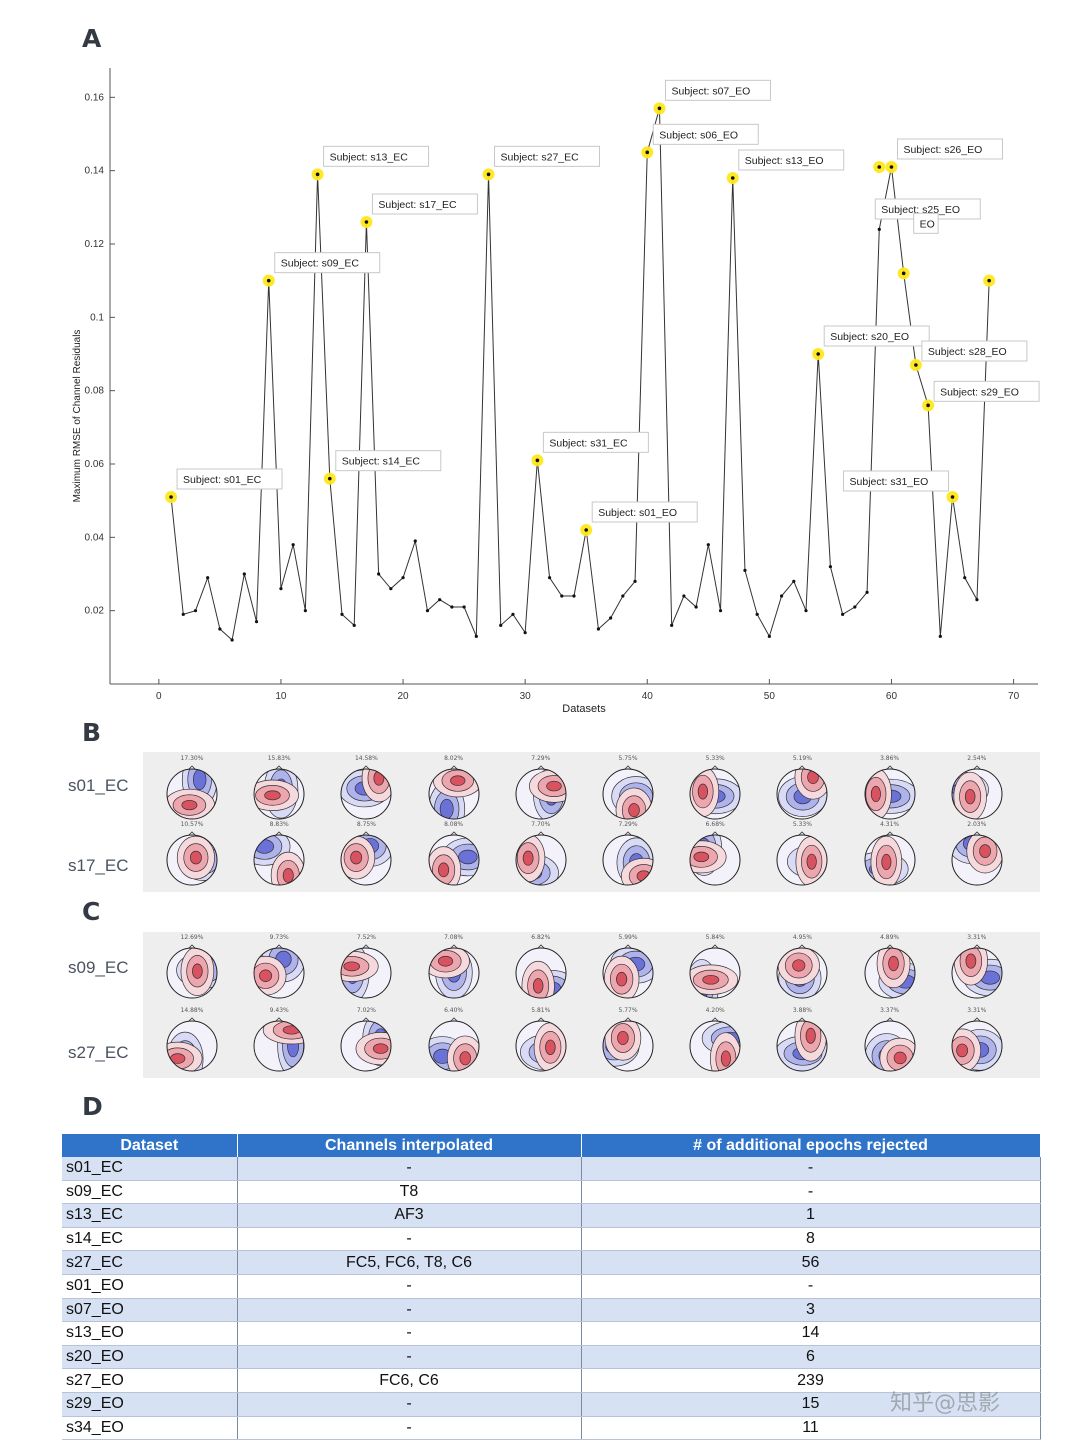 Image resolution: width=1080 pixels, height=1450 pixels. What do you see at coordinates (403, 696) in the screenshot?
I see `x-tick-label: 20` at bounding box center [403, 696].